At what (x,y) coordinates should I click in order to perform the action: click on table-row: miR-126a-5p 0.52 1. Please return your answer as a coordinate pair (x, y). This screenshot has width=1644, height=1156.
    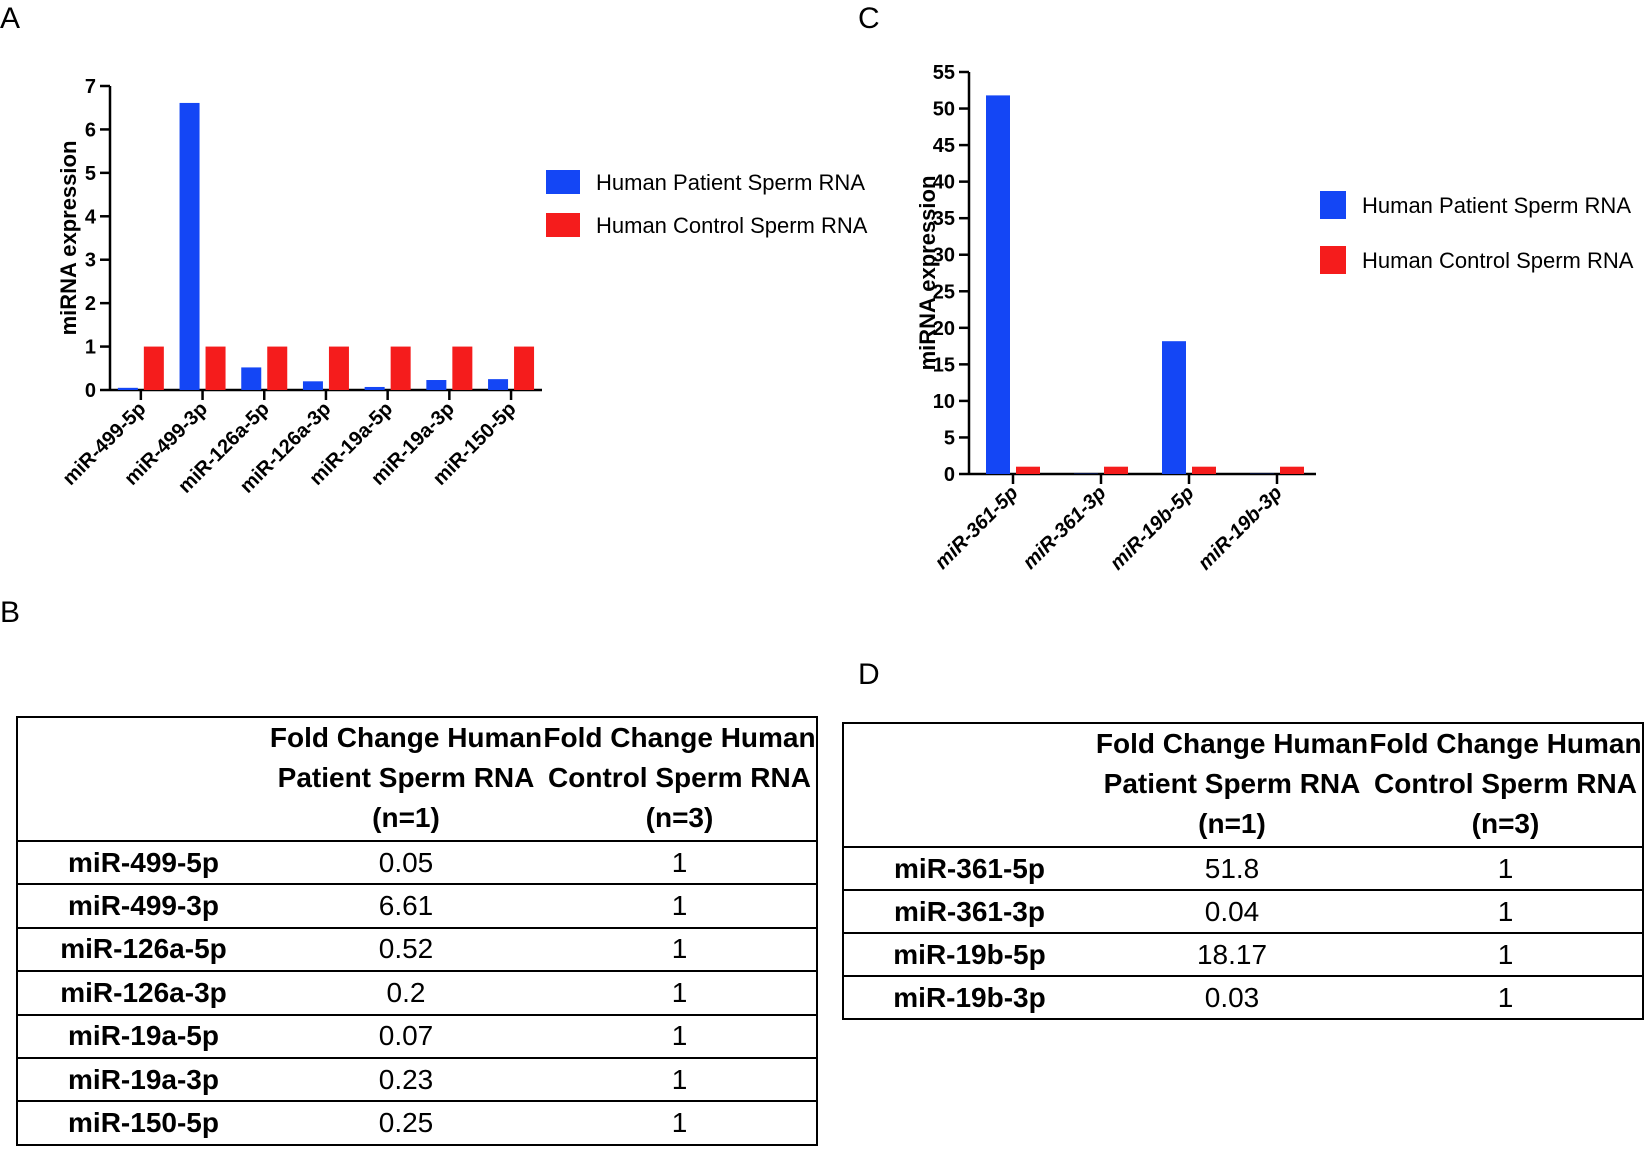
    Looking at the image, I should click on (417, 950).